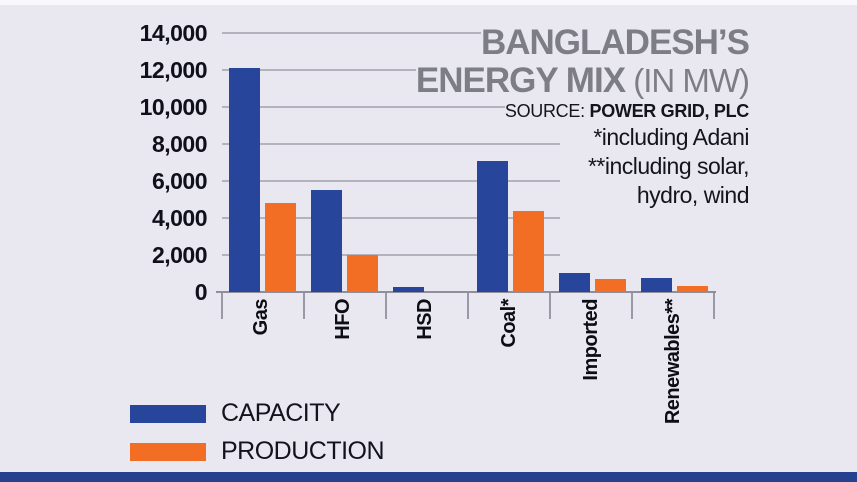 The width and height of the screenshot is (857, 482). I want to click on gridline-6,000, so click(391, 181).